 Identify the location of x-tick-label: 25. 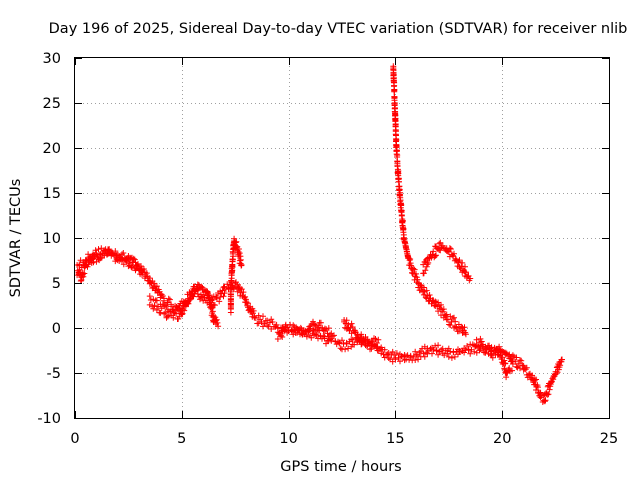
(609, 439).